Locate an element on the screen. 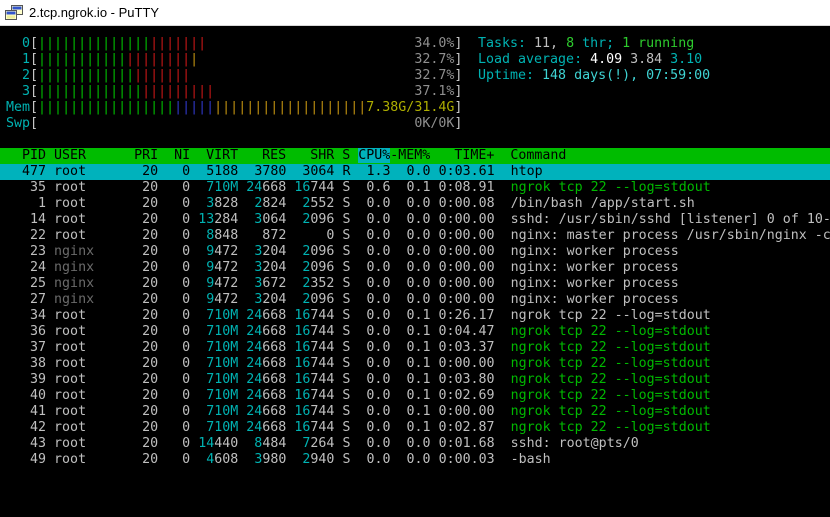 The image size is (830, 517). cell: 672 is located at coordinates (274, 283).